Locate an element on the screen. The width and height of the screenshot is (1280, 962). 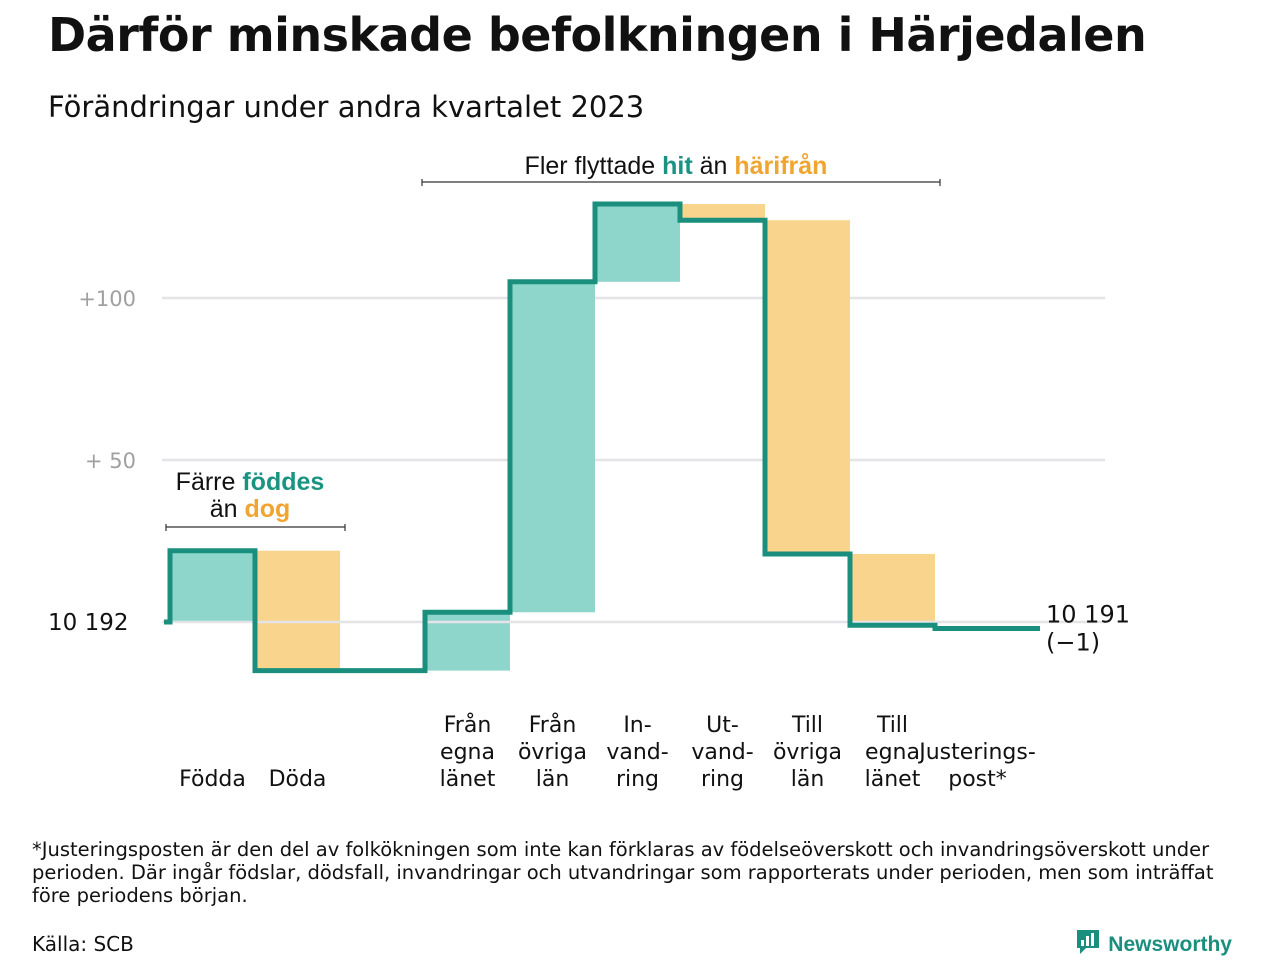
category-label-invandring: vand- is located at coordinates (637, 752).